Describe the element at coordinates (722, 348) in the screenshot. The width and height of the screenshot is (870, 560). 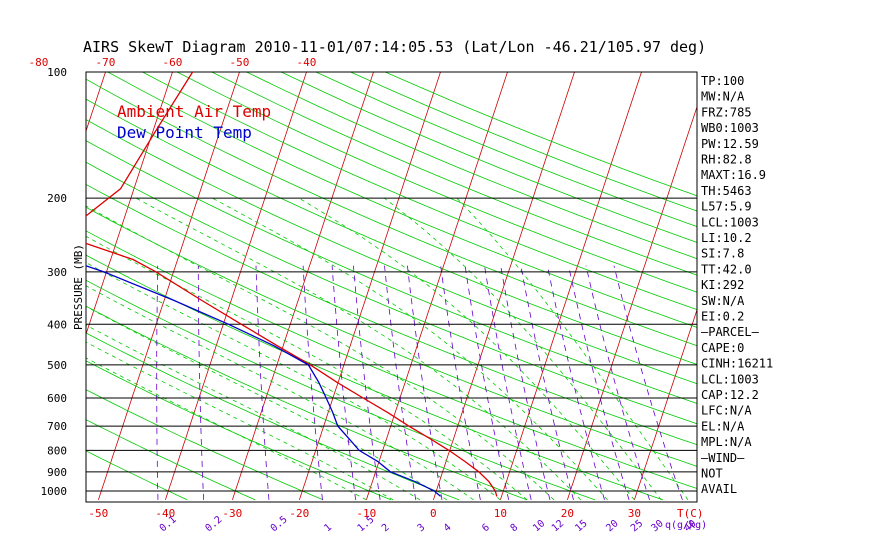
I see `stats-line: CAPE:0` at that location.